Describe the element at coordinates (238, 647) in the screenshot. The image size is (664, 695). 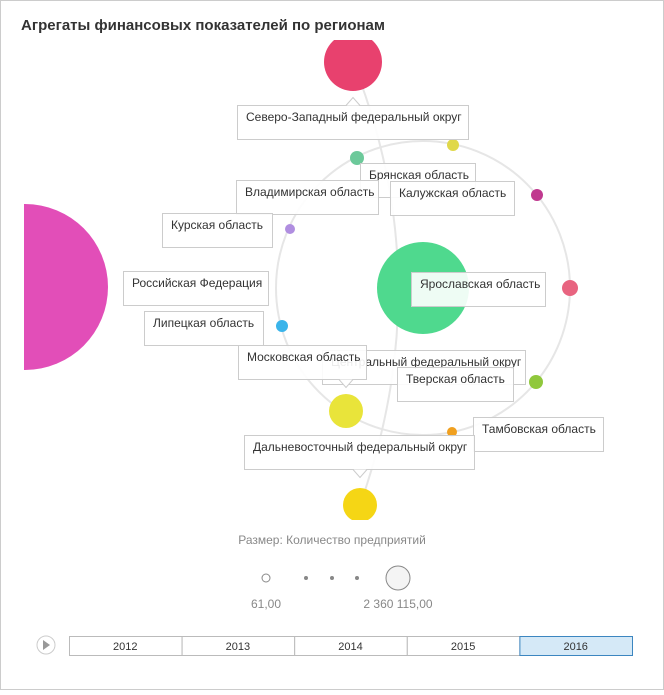
I see `timeline-year: 2013` at that location.